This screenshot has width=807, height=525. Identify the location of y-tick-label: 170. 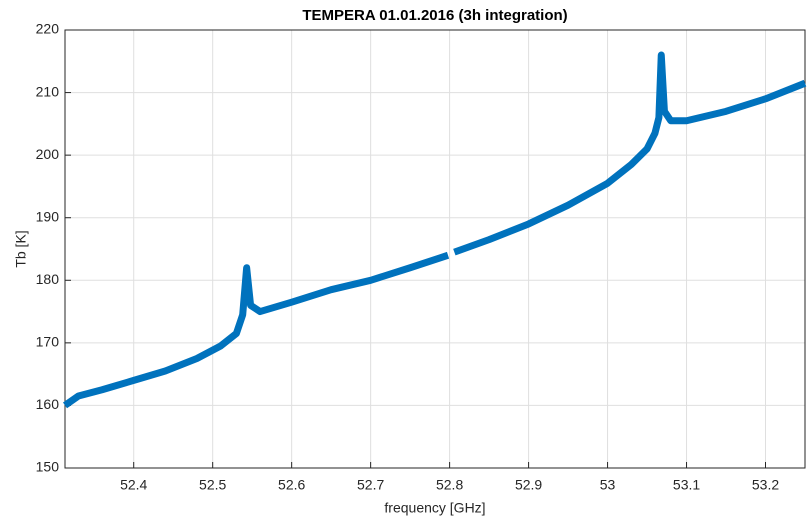
(48, 342).